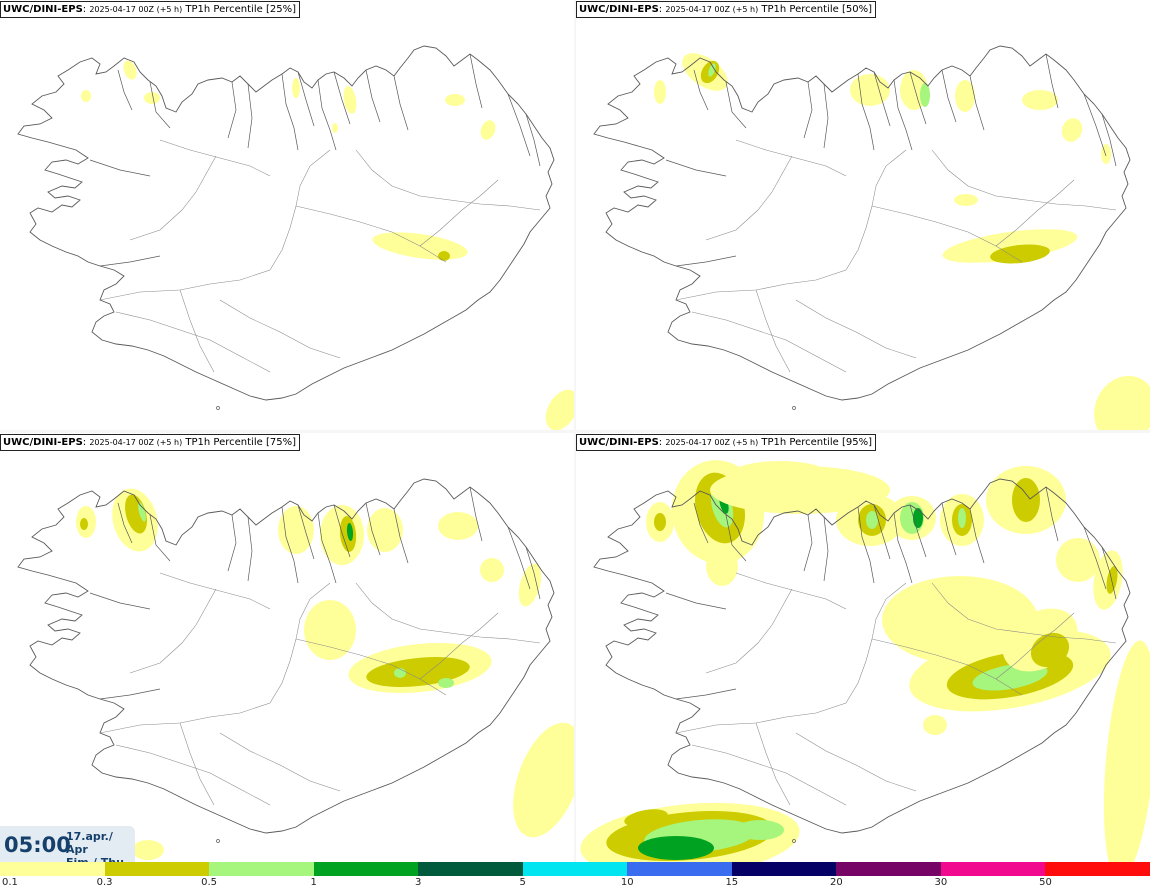 This screenshot has height=891, width=1150. I want to click on colorbar-tick-label: 0.1, so click(10, 882).